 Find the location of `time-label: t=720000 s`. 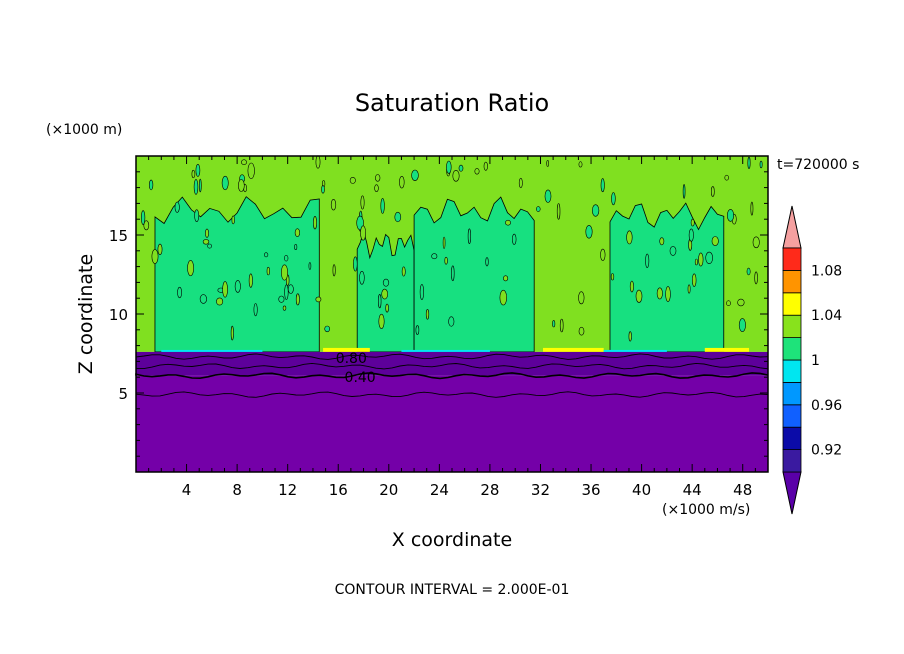

time-label: t=720000 s is located at coordinates (818, 165).